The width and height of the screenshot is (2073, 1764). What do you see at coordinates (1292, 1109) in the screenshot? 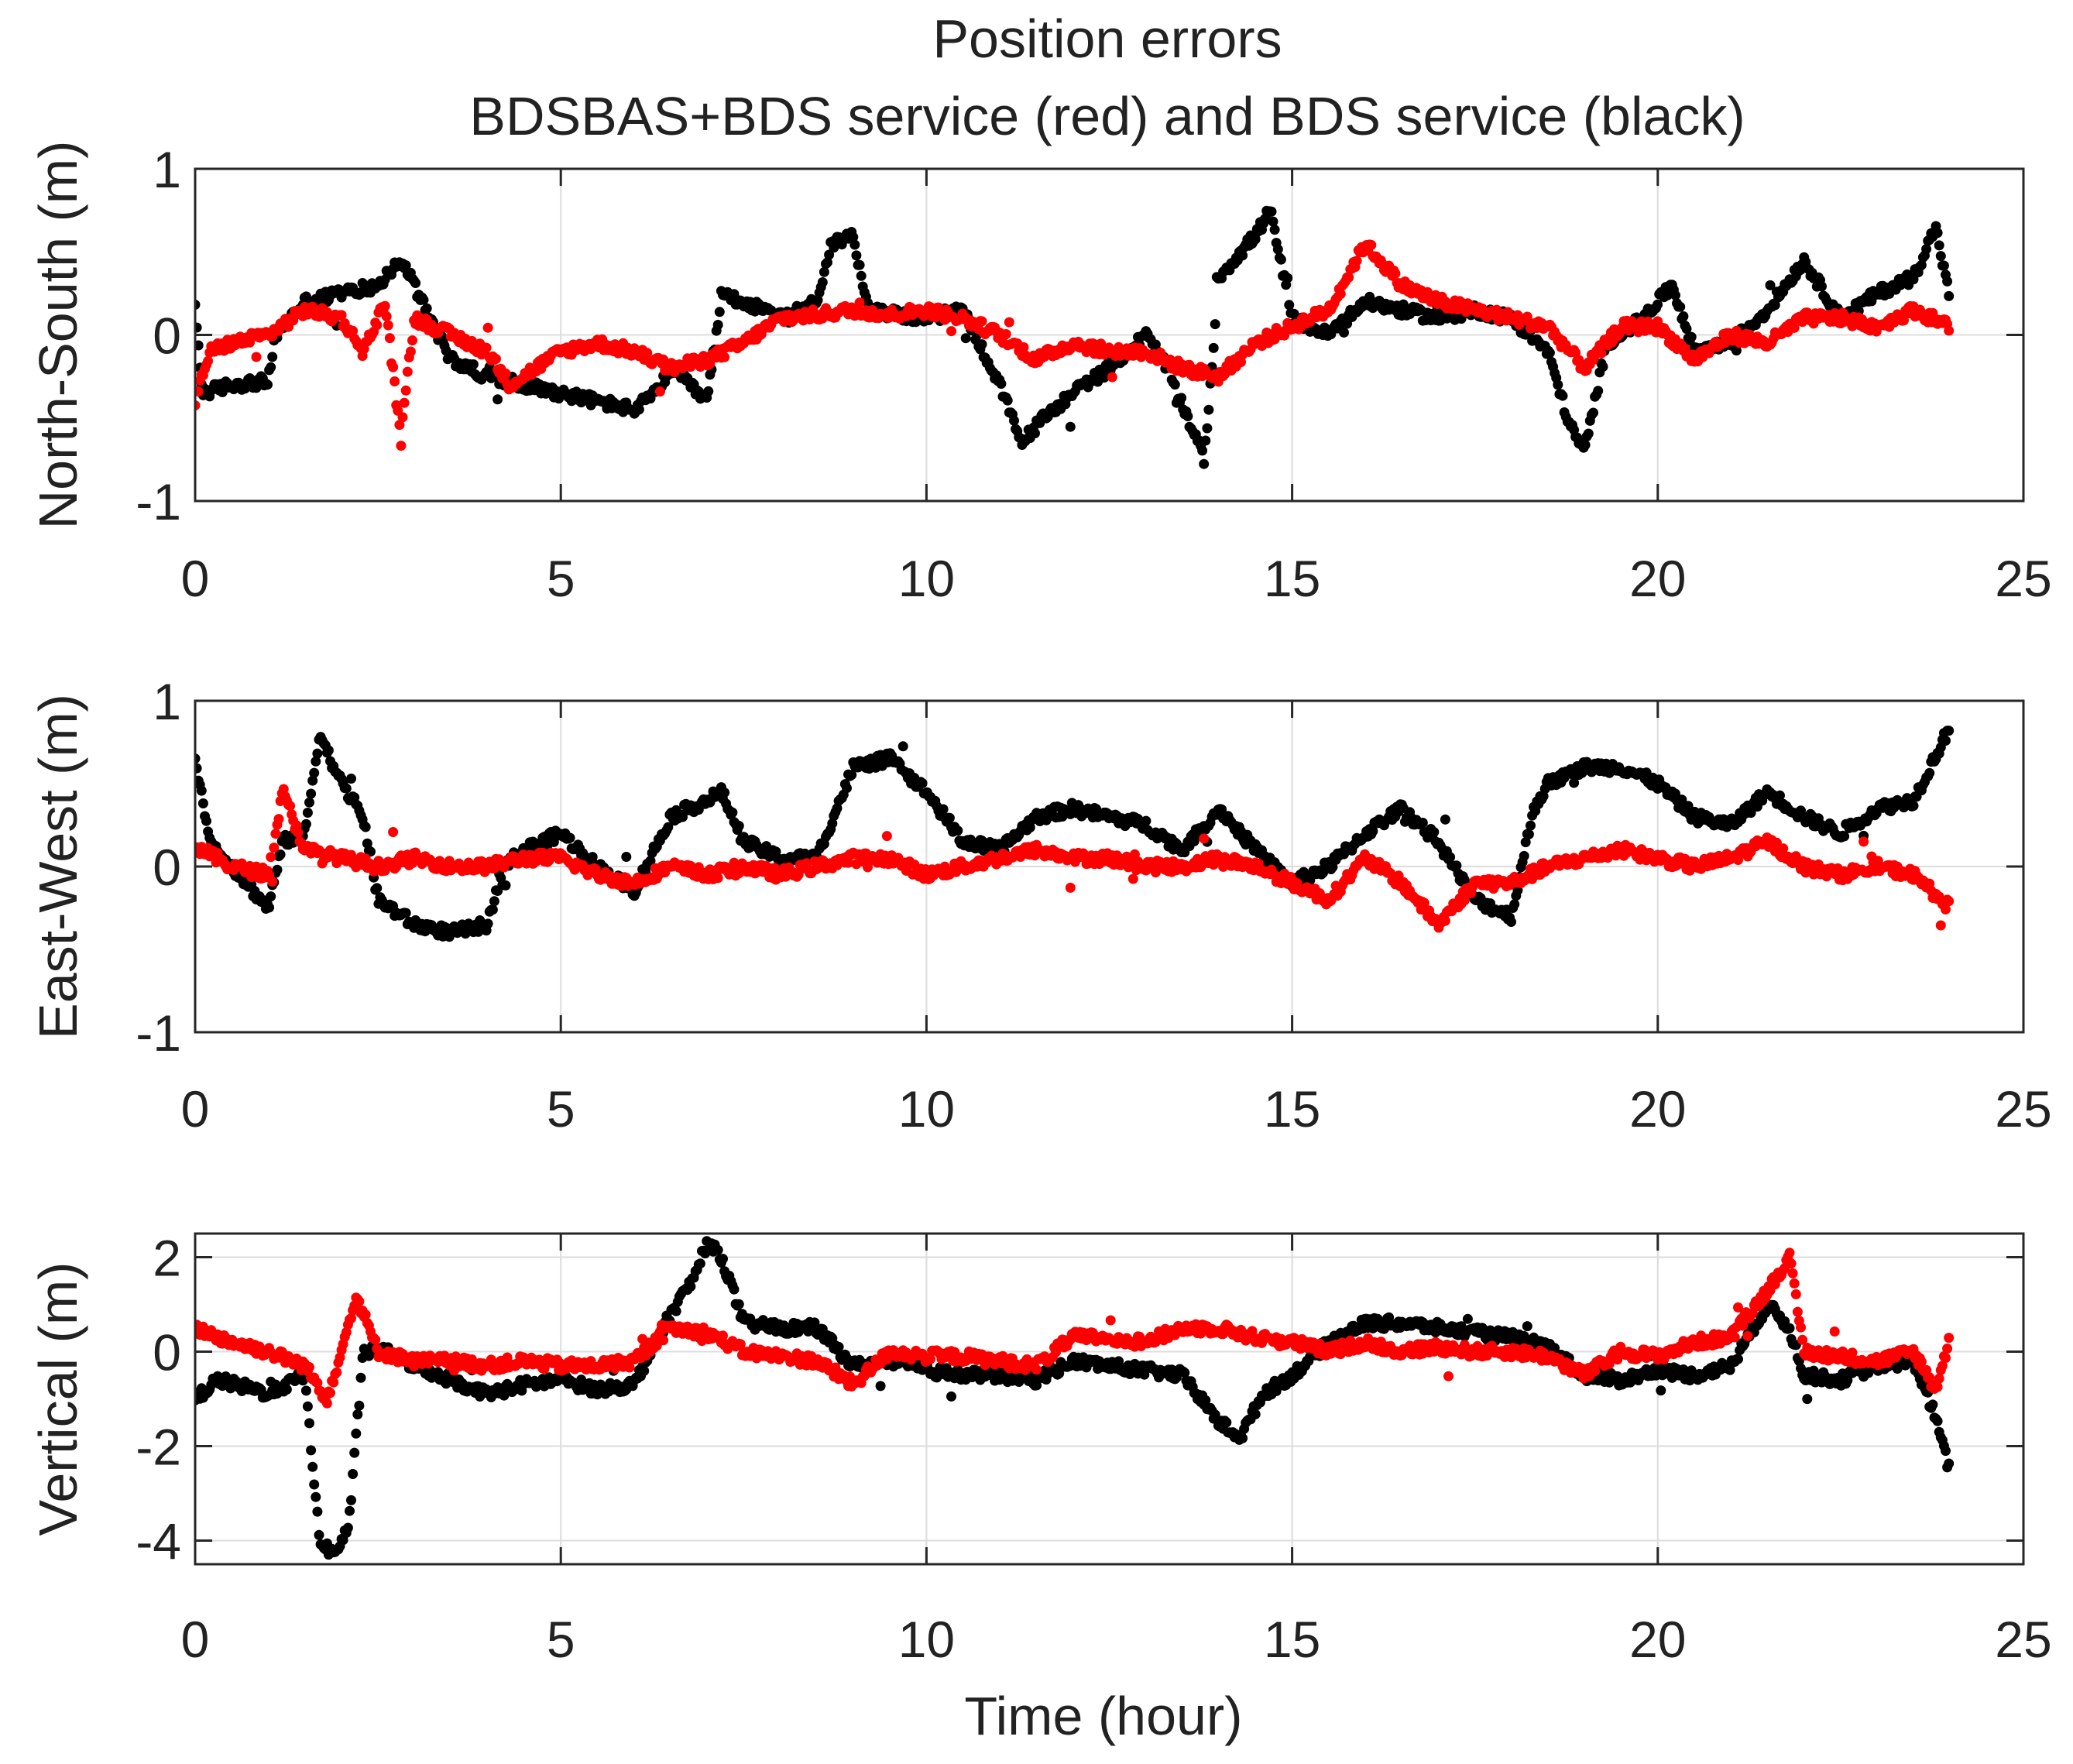
I see `x-tick-label: 15` at bounding box center [1292, 1109].